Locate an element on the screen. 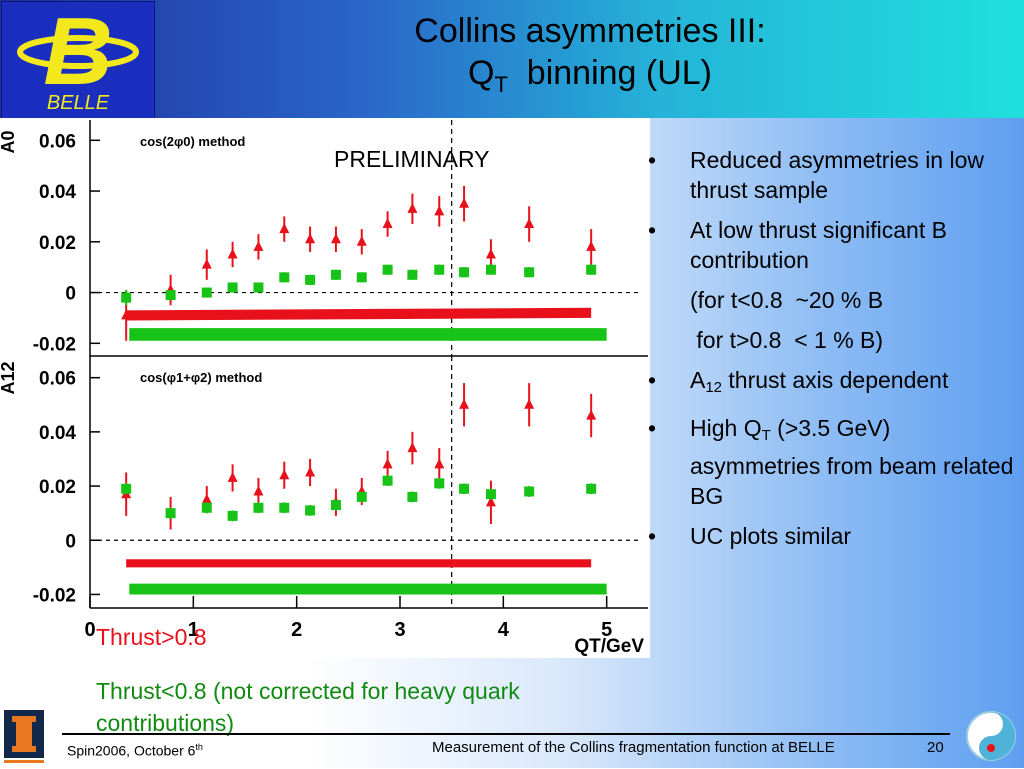 The height and width of the screenshot is (769, 1024). x-tick-label: 0 is located at coordinates (89, 630).